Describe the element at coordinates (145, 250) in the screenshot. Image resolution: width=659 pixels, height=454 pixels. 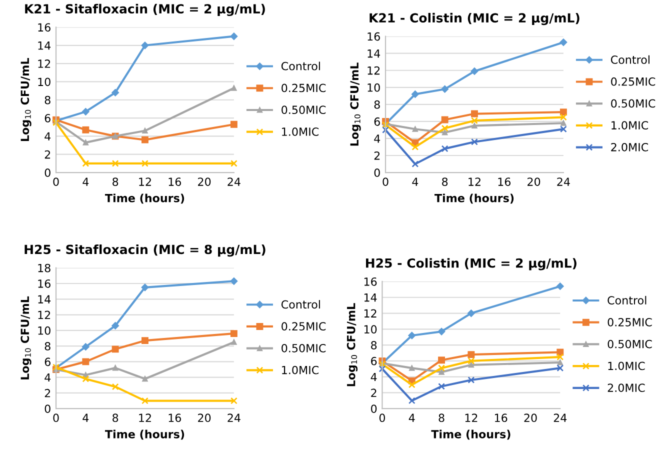
I see `chart-title: H25 - Sitafloxacin (MIC = 8 μg/mL)` at that location.